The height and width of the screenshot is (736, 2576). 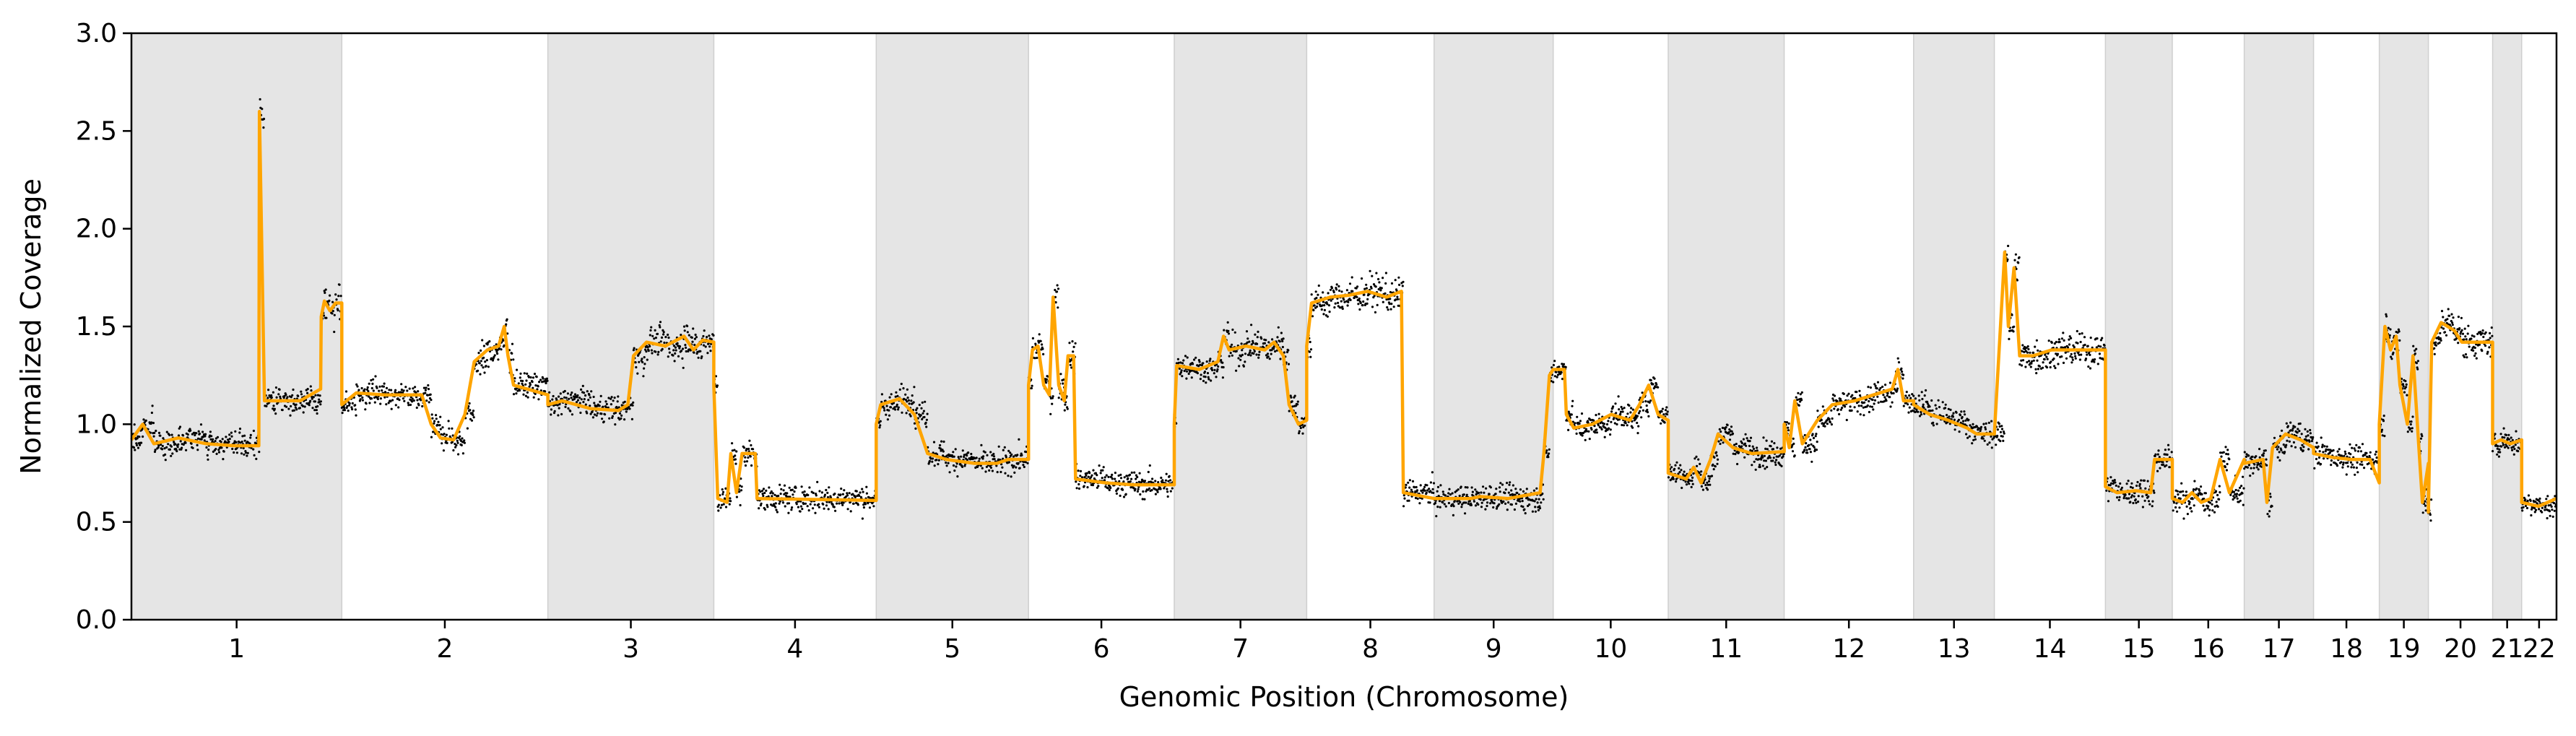 I want to click on x-tick-label: 2, so click(x=444, y=649).